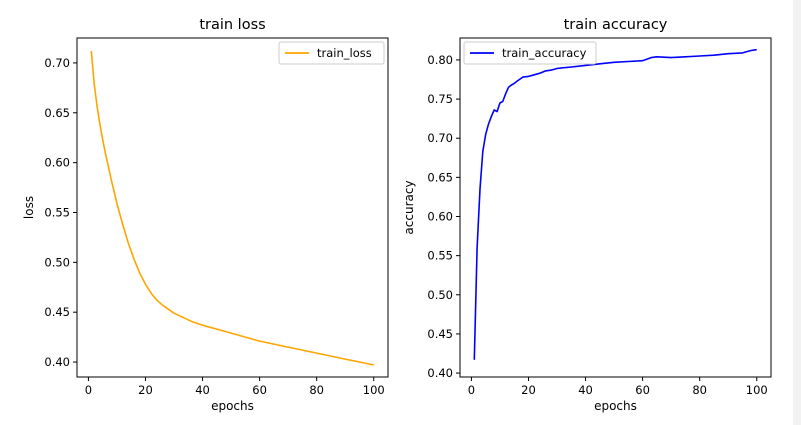 The height and width of the screenshot is (425, 801). Describe the element at coordinates (440, 60) in the screenshot. I see `y-tick-label: 0.80` at that location.